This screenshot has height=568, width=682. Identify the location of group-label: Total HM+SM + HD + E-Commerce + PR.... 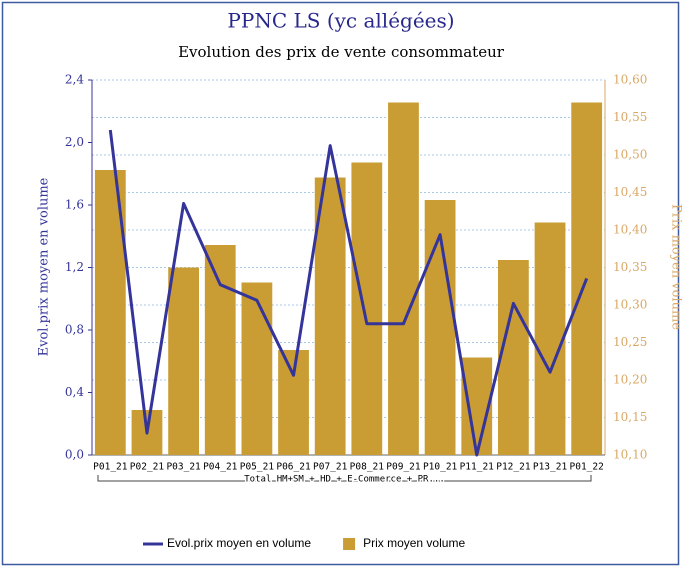
(344, 480).